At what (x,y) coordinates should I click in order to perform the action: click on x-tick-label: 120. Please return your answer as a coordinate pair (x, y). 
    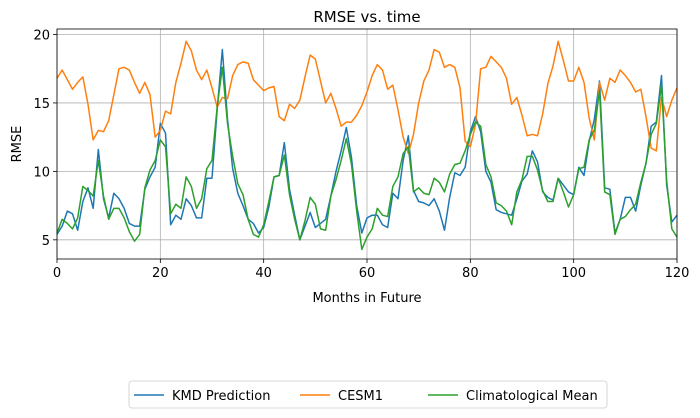
    Looking at the image, I should click on (677, 273).